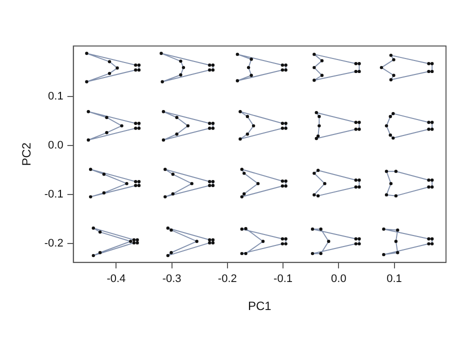  Describe the element at coordinates (116, 279) in the screenshot. I see `x-tick-label: -0.4` at that location.